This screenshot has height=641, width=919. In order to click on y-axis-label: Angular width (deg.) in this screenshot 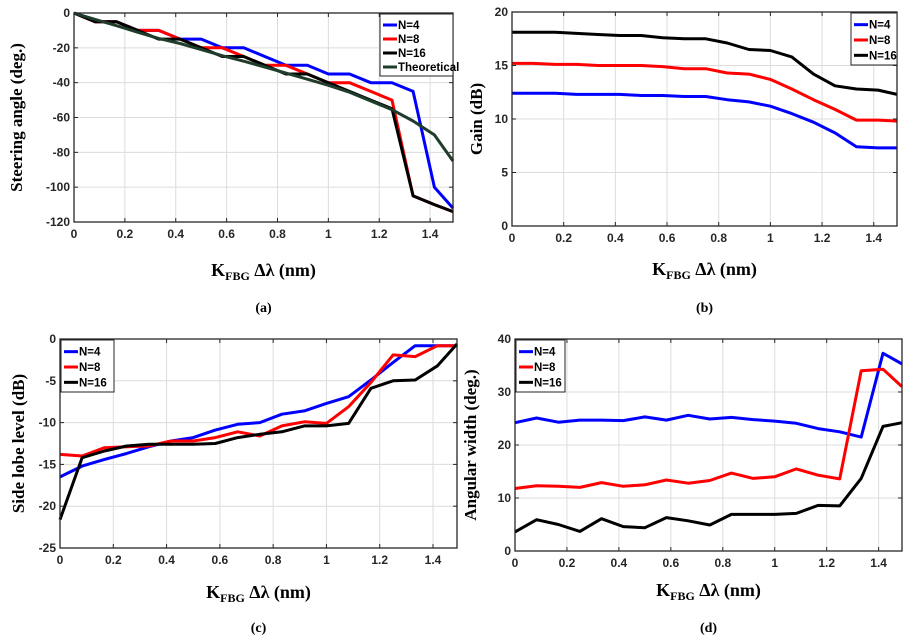, I will do `click(470, 444)`.